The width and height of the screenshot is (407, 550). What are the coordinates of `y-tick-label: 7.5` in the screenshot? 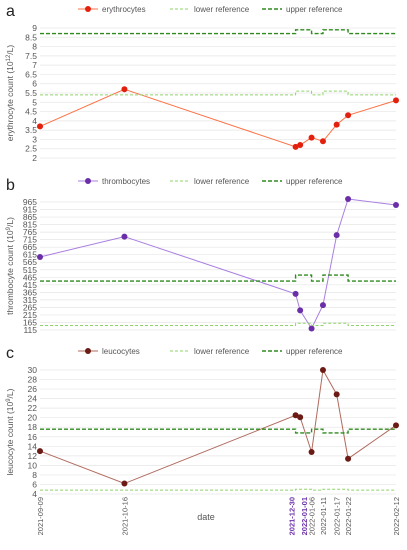 It's located at (31, 56).